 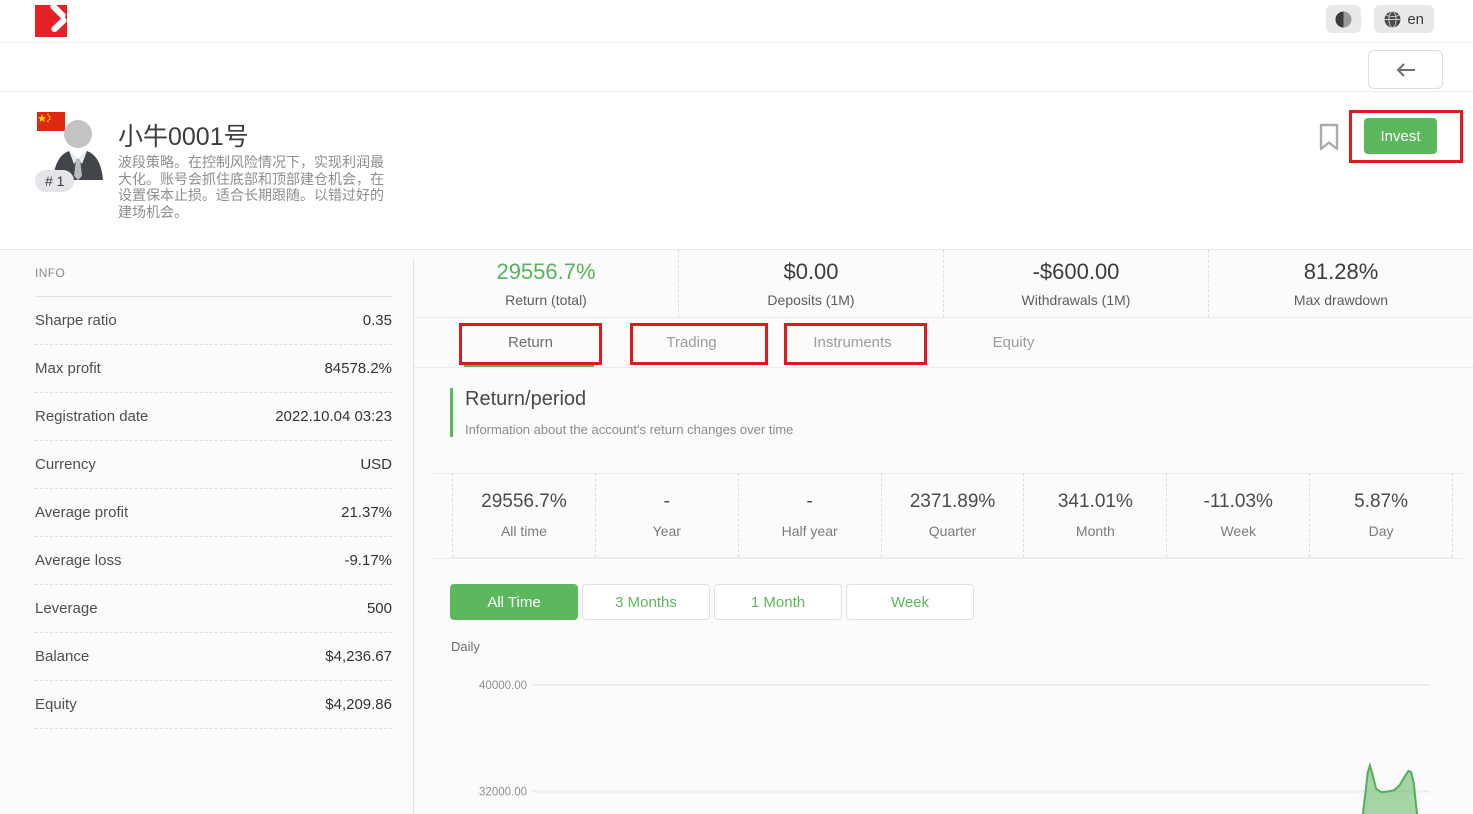 What do you see at coordinates (51, 21) in the screenshot?
I see `brand-logo-icon` at bounding box center [51, 21].